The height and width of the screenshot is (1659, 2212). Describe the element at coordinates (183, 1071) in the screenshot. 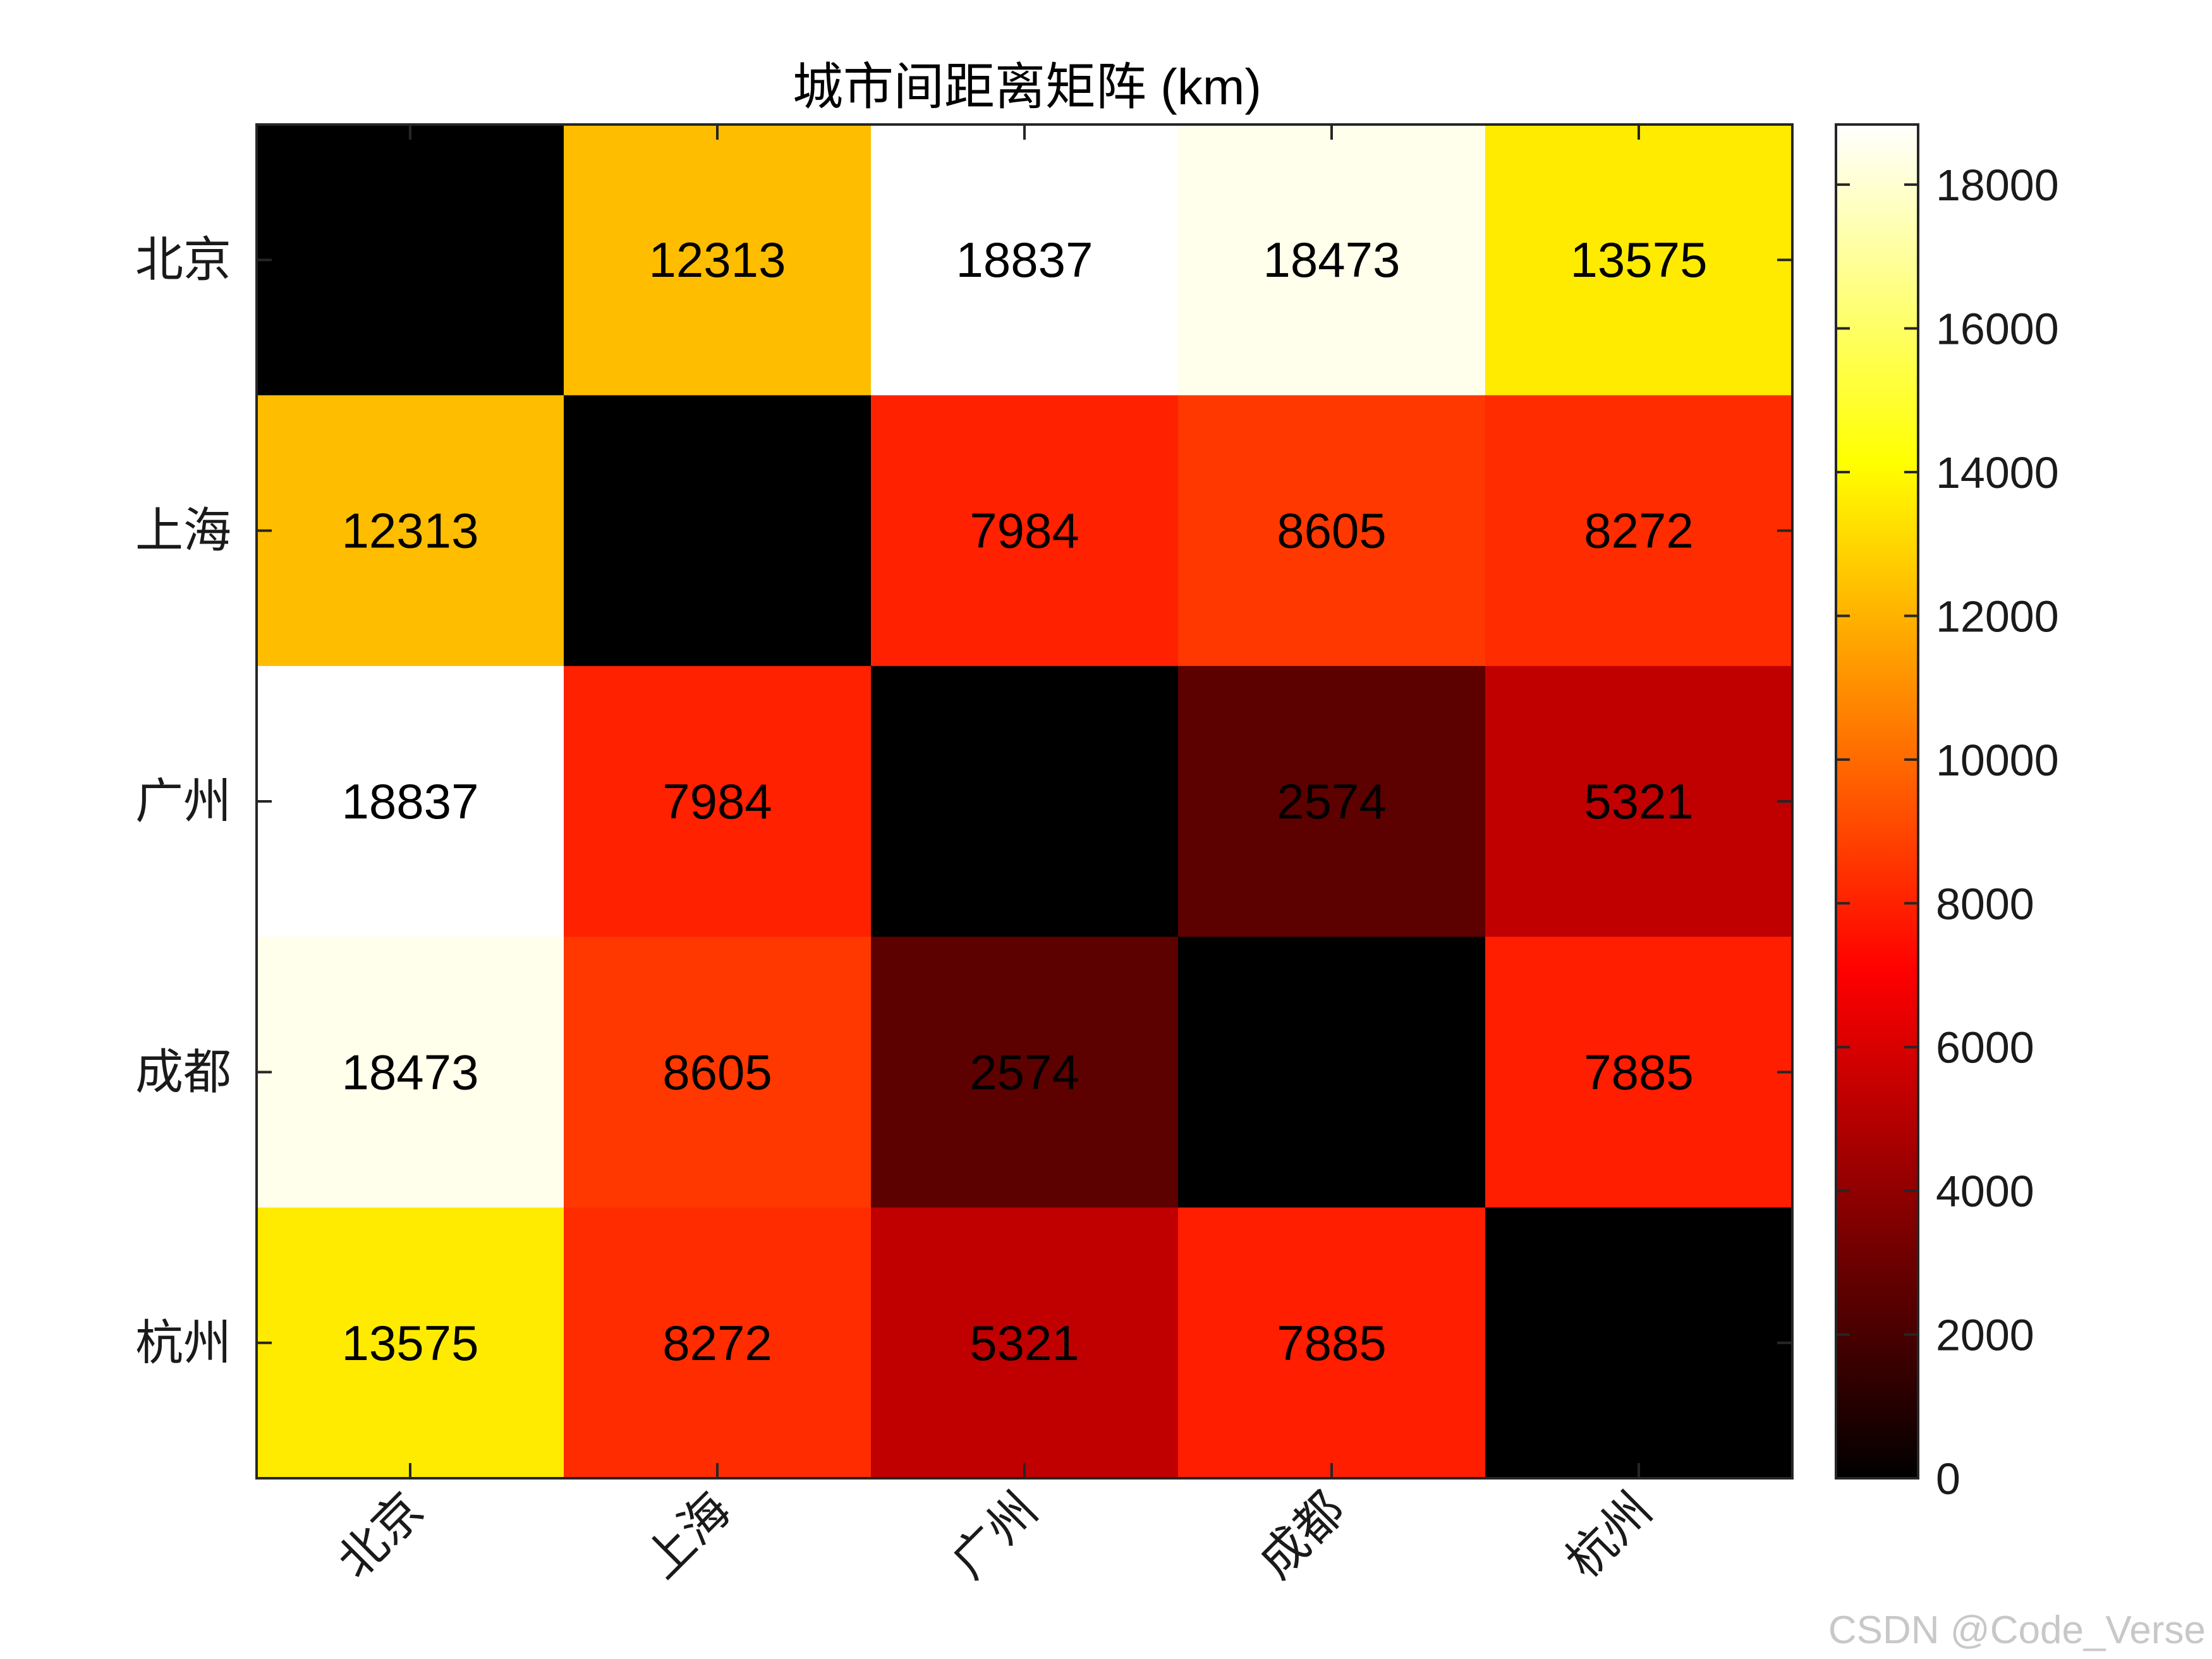

I see `y-tick-label: 成都` at that location.